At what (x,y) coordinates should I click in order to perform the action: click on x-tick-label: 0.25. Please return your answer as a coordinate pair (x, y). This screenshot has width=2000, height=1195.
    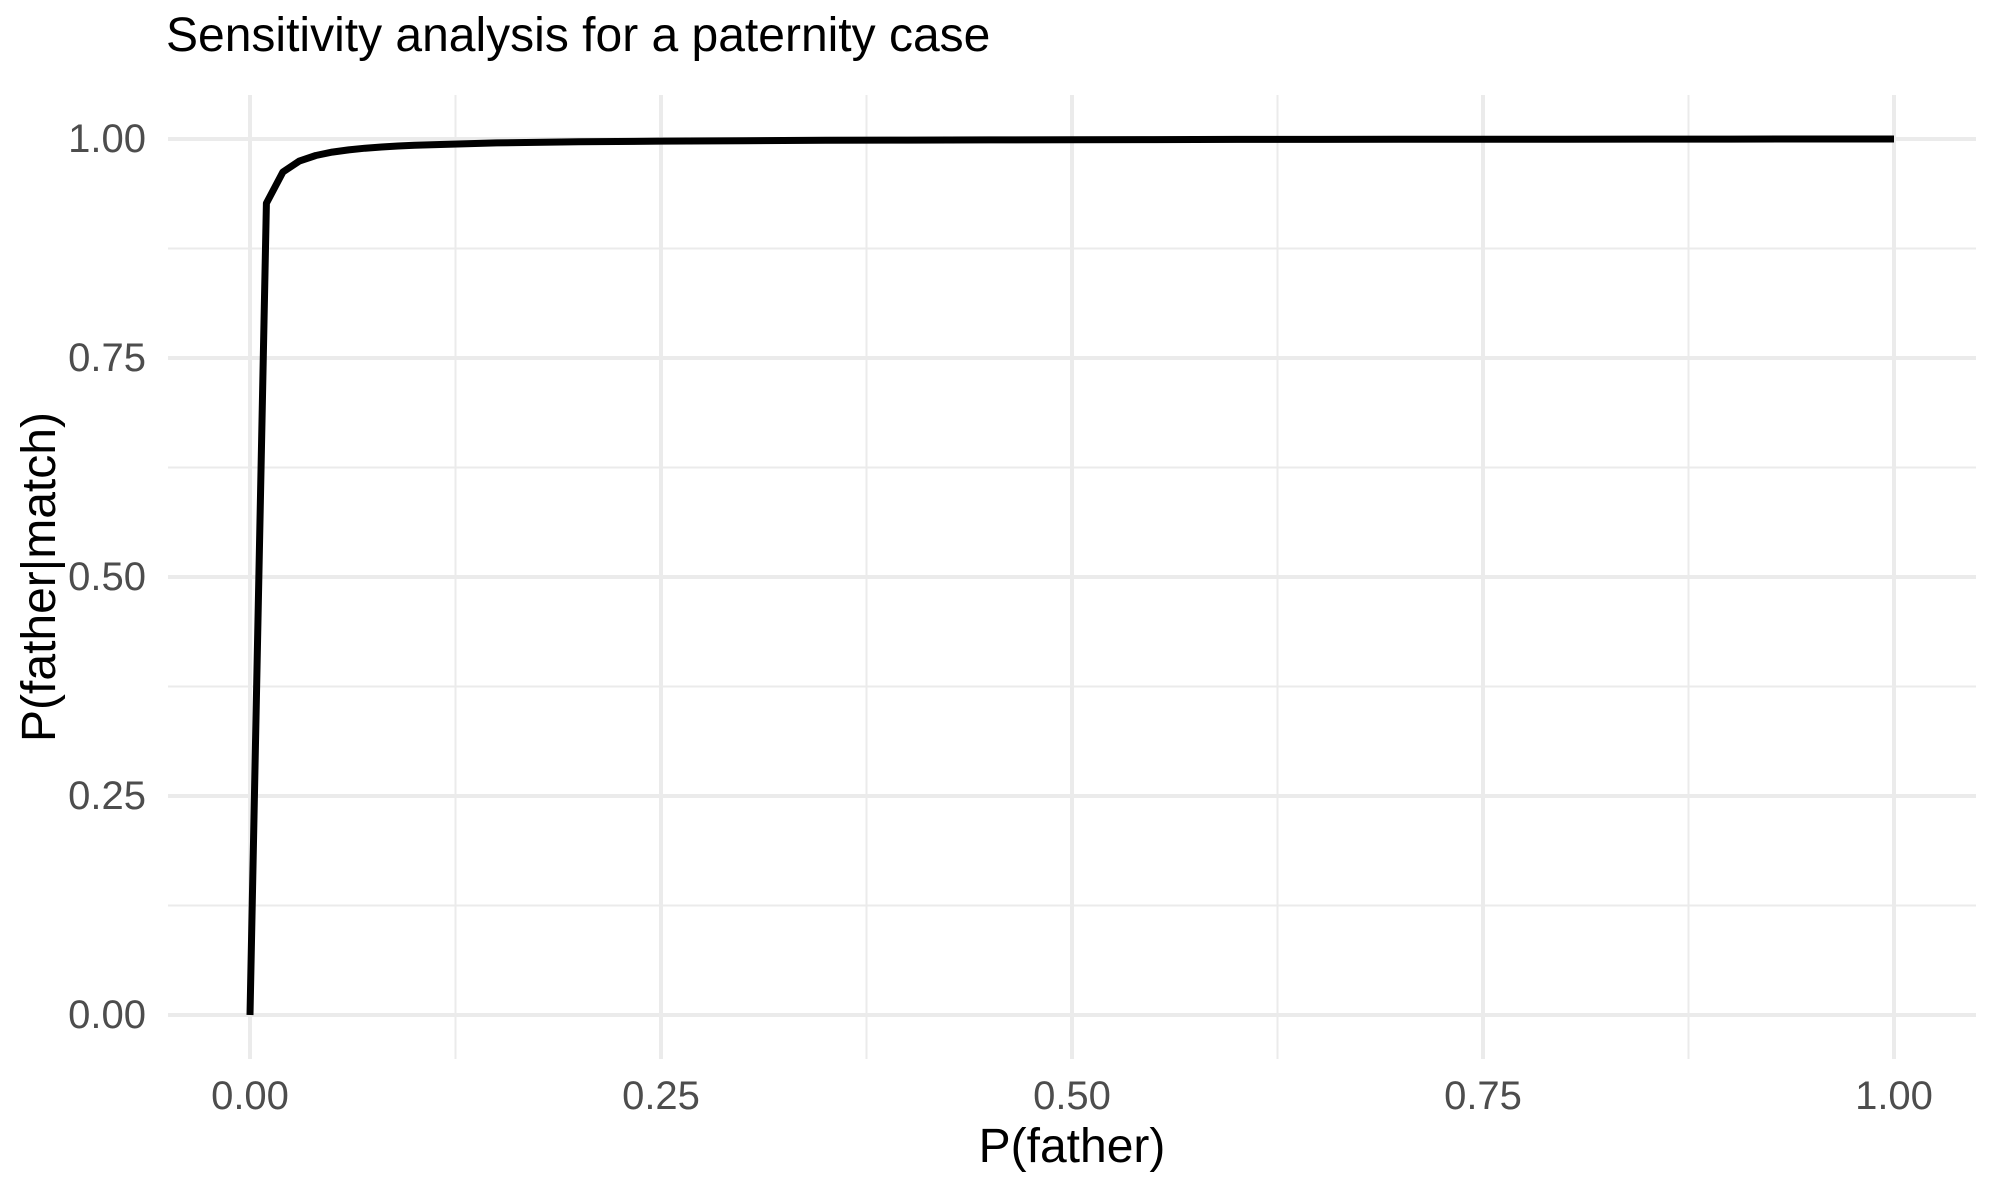
    Looking at the image, I should click on (661, 1096).